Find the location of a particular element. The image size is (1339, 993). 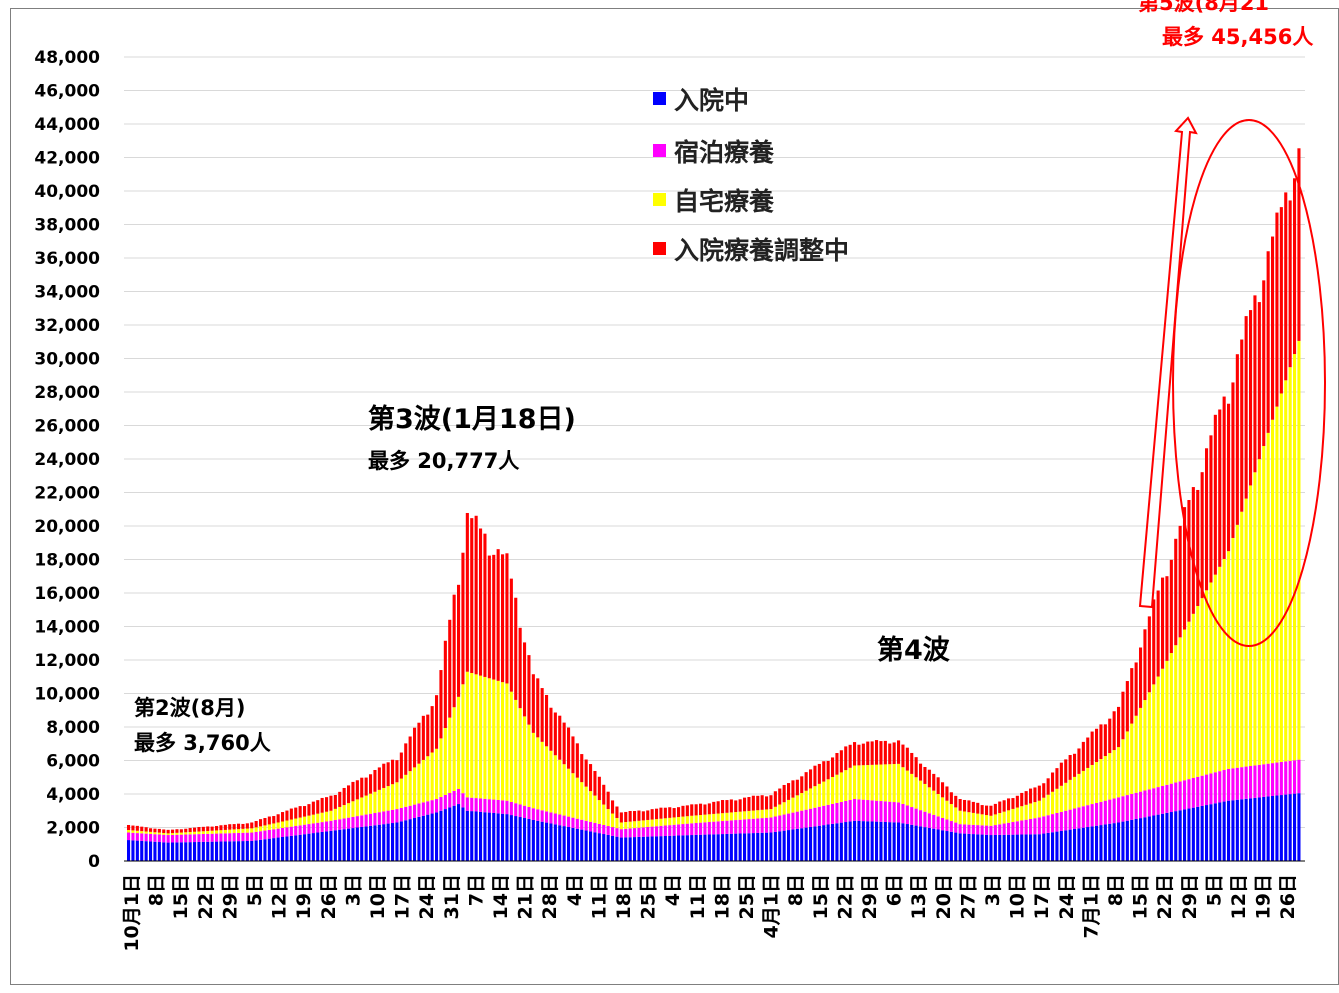

x-tick-label: 19日 is located at coordinates (304, 896).